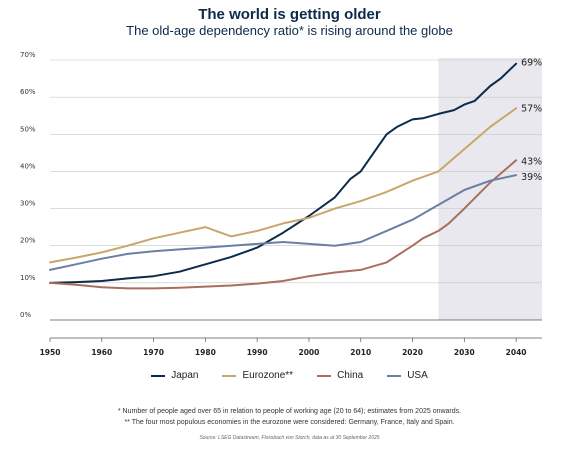 The height and width of the screenshot is (452, 579). Describe the element at coordinates (205, 352) in the screenshot. I see `x-tick-label: 1980` at that location.